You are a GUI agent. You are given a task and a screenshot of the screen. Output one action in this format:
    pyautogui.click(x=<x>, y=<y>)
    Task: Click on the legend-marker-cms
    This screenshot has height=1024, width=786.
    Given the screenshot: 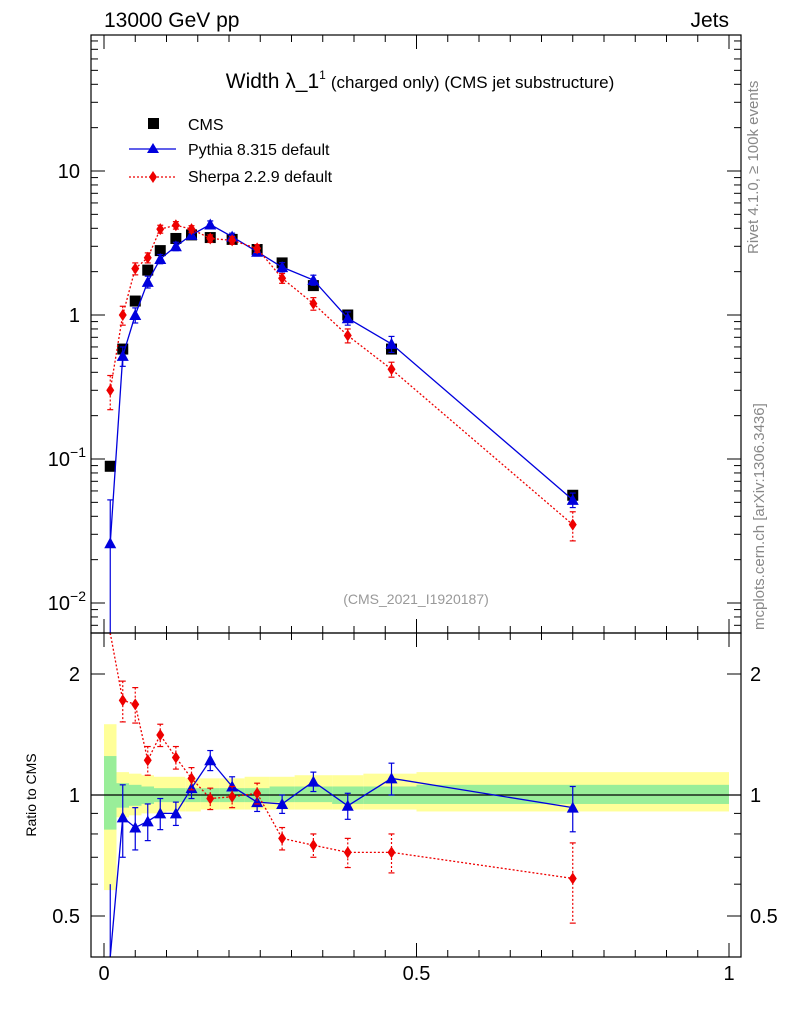 What is the action you would take?
    pyautogui.click(x=153, y=123)
    